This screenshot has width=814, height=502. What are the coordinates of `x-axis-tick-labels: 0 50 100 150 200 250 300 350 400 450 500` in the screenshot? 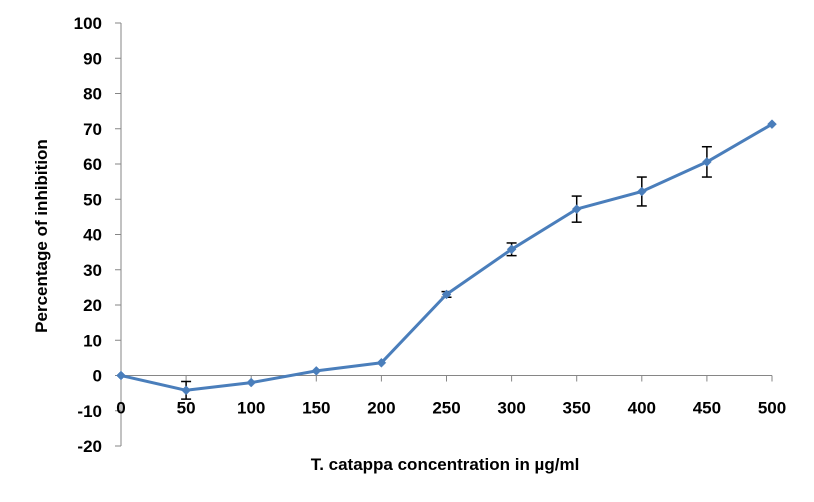 It's located at (451, 408).